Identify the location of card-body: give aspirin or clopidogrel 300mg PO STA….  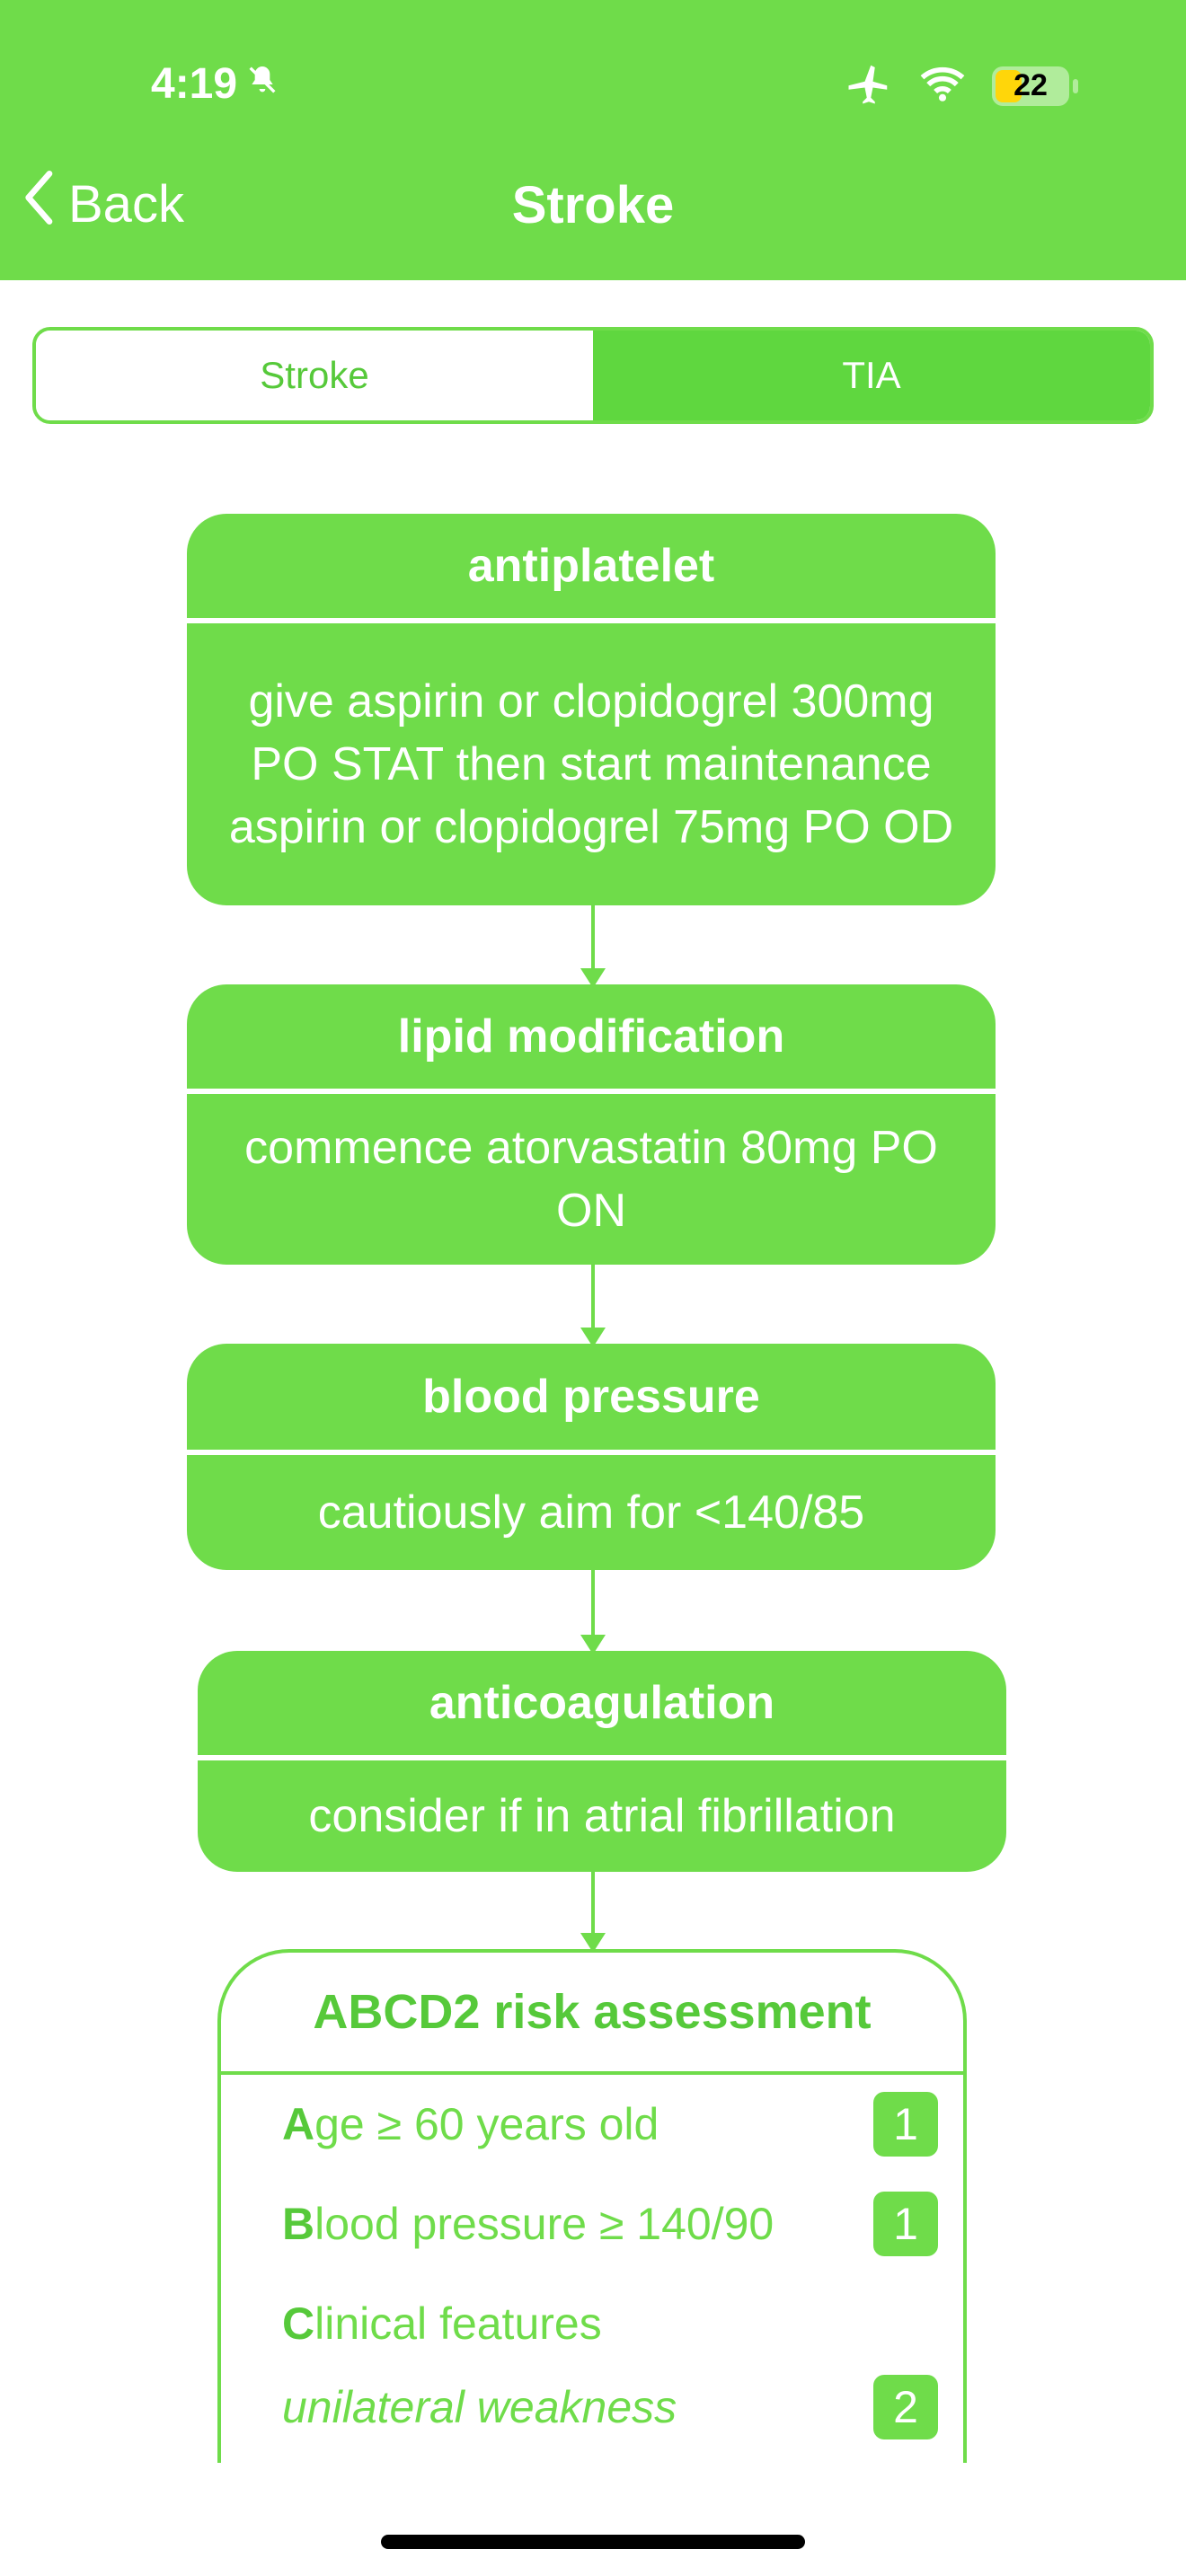
(591, 764).